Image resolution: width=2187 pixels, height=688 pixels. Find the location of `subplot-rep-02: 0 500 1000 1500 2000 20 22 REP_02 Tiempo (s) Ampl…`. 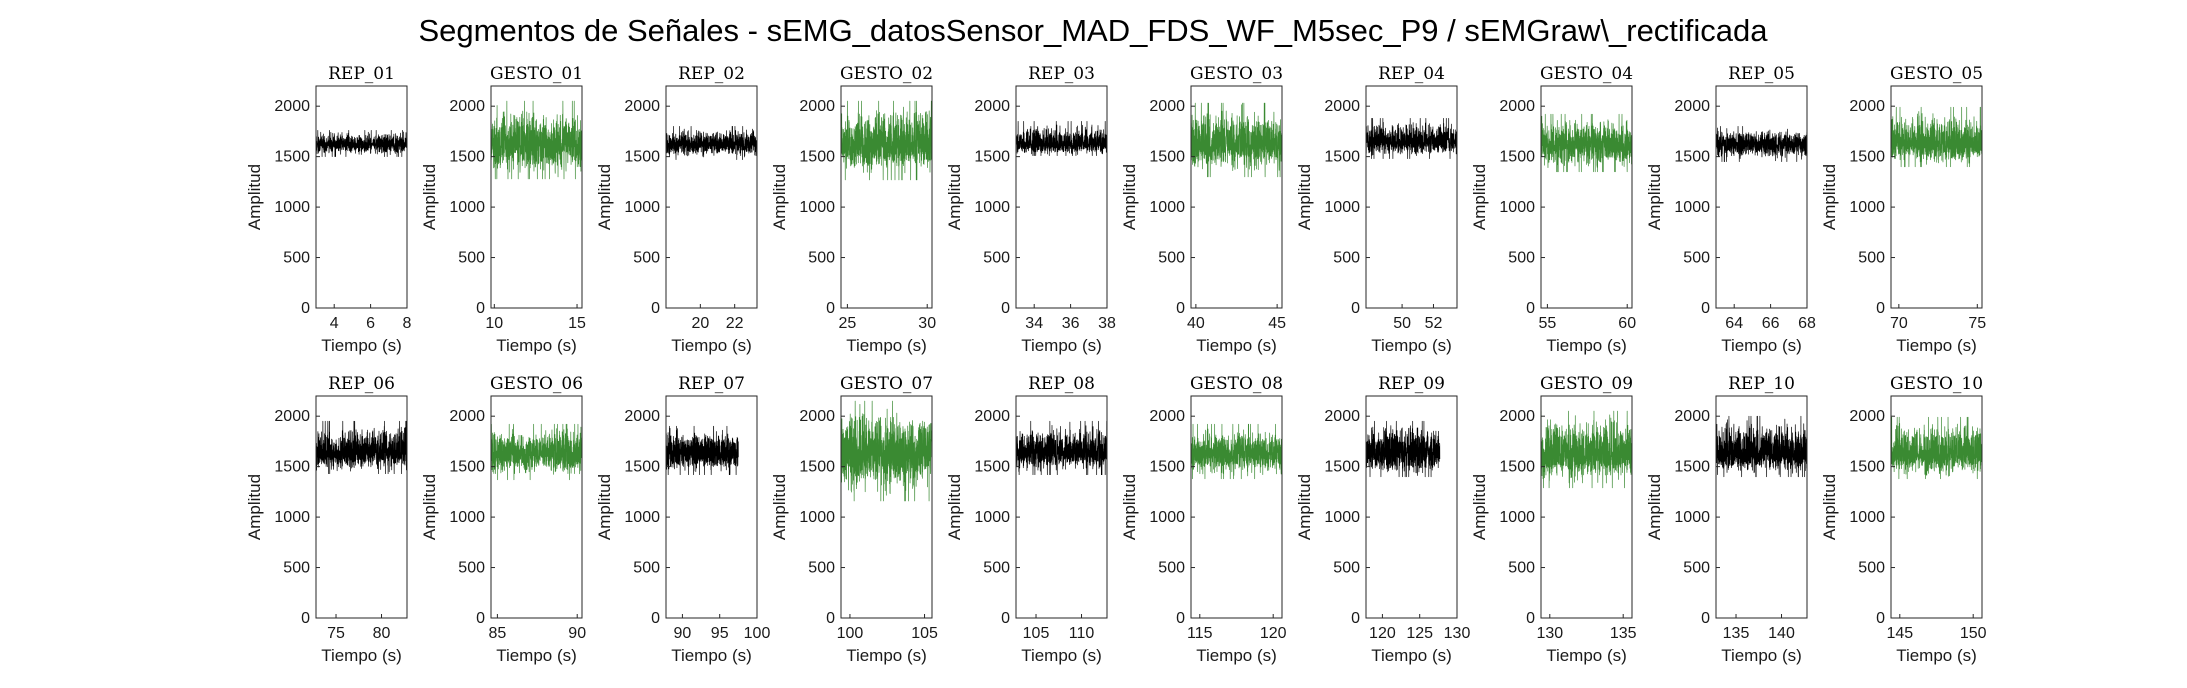

subplot-rep-02: 0 500 1000 1500 2000 20 22 REP_02 Tiempo (s) Ampl… is located at coordinates (676, 209).